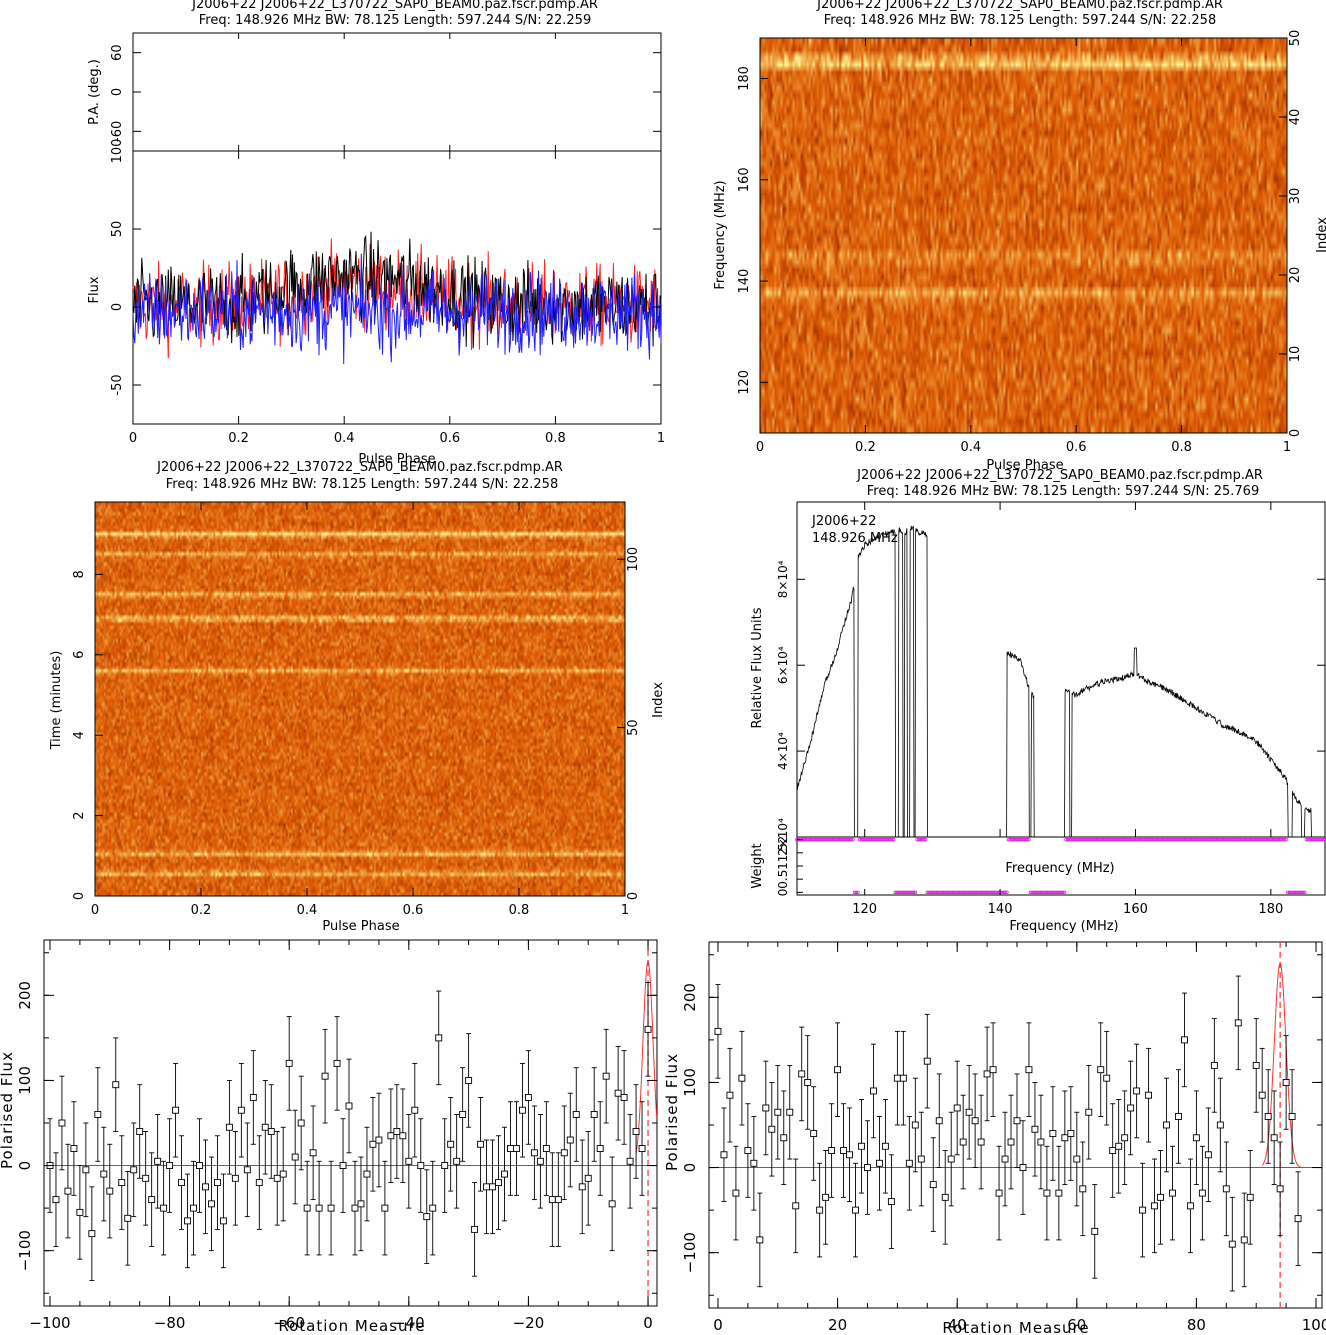 Image resolution: width=1326 pixels, height=1335 pixels. Describe the element at coordinates (757, 865) in the screenshot. I see `weight-ylabel: Weight` at that location.